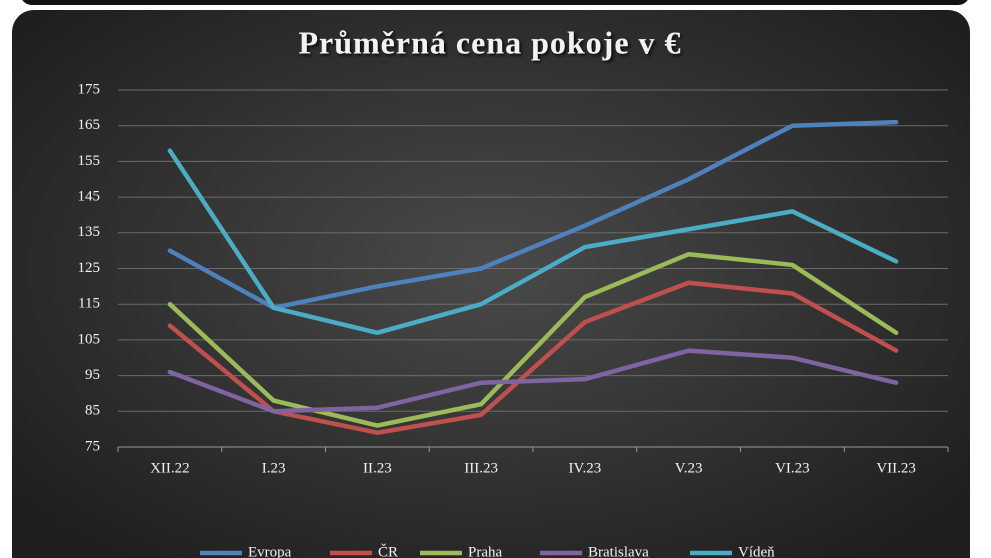  Describe the element at coordinates (270, 551) in the screenshot. I see `legend-label: Evropa` at that location.